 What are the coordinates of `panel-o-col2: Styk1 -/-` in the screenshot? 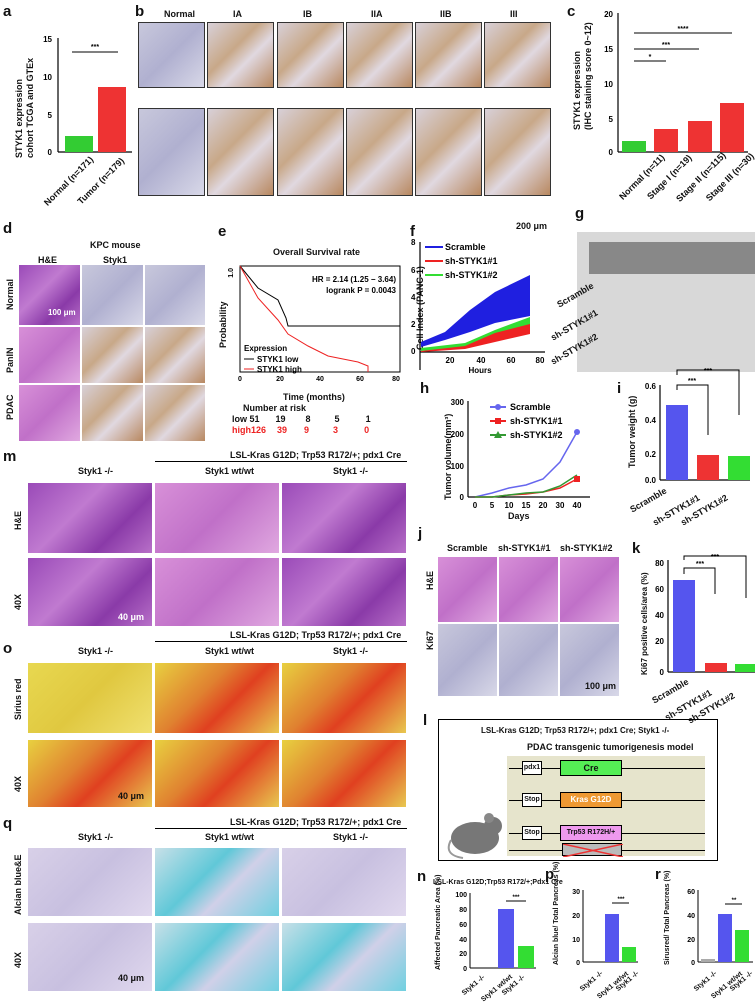 It's located at (351, 651).